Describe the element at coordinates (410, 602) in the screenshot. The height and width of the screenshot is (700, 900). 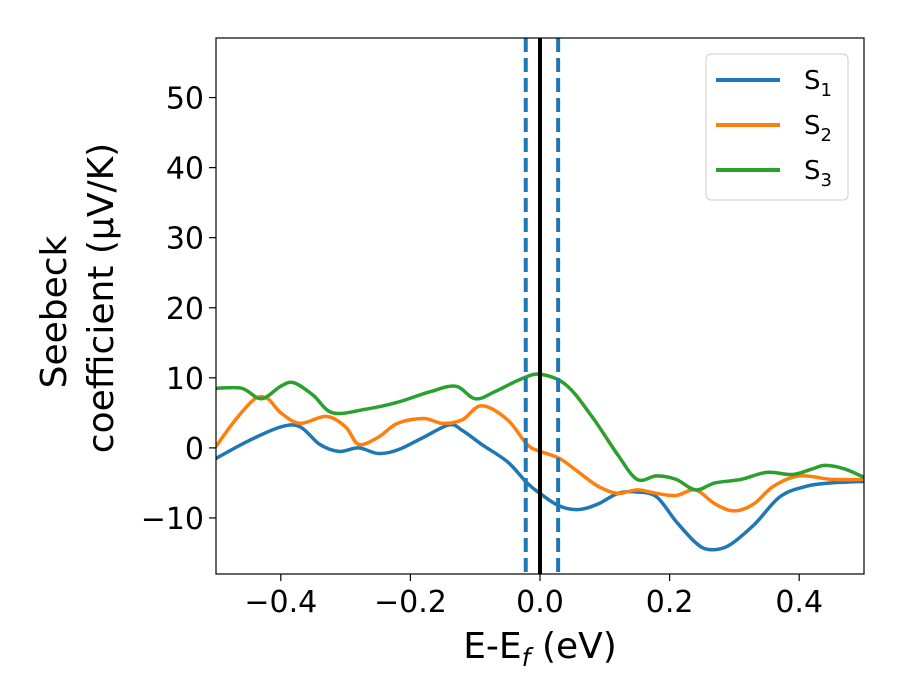
I see `x-tick-label: −0.2` at that location.